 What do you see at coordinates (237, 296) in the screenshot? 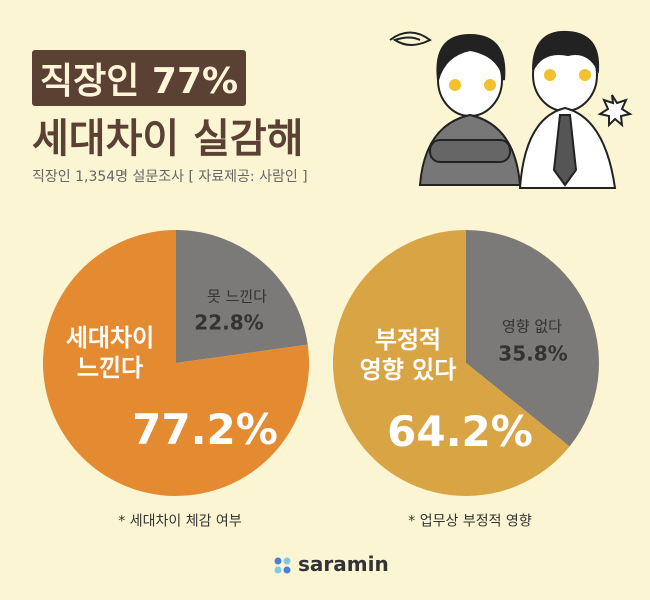
I see `slice-label: 못 느낀다` at bounding box center [237, 296].